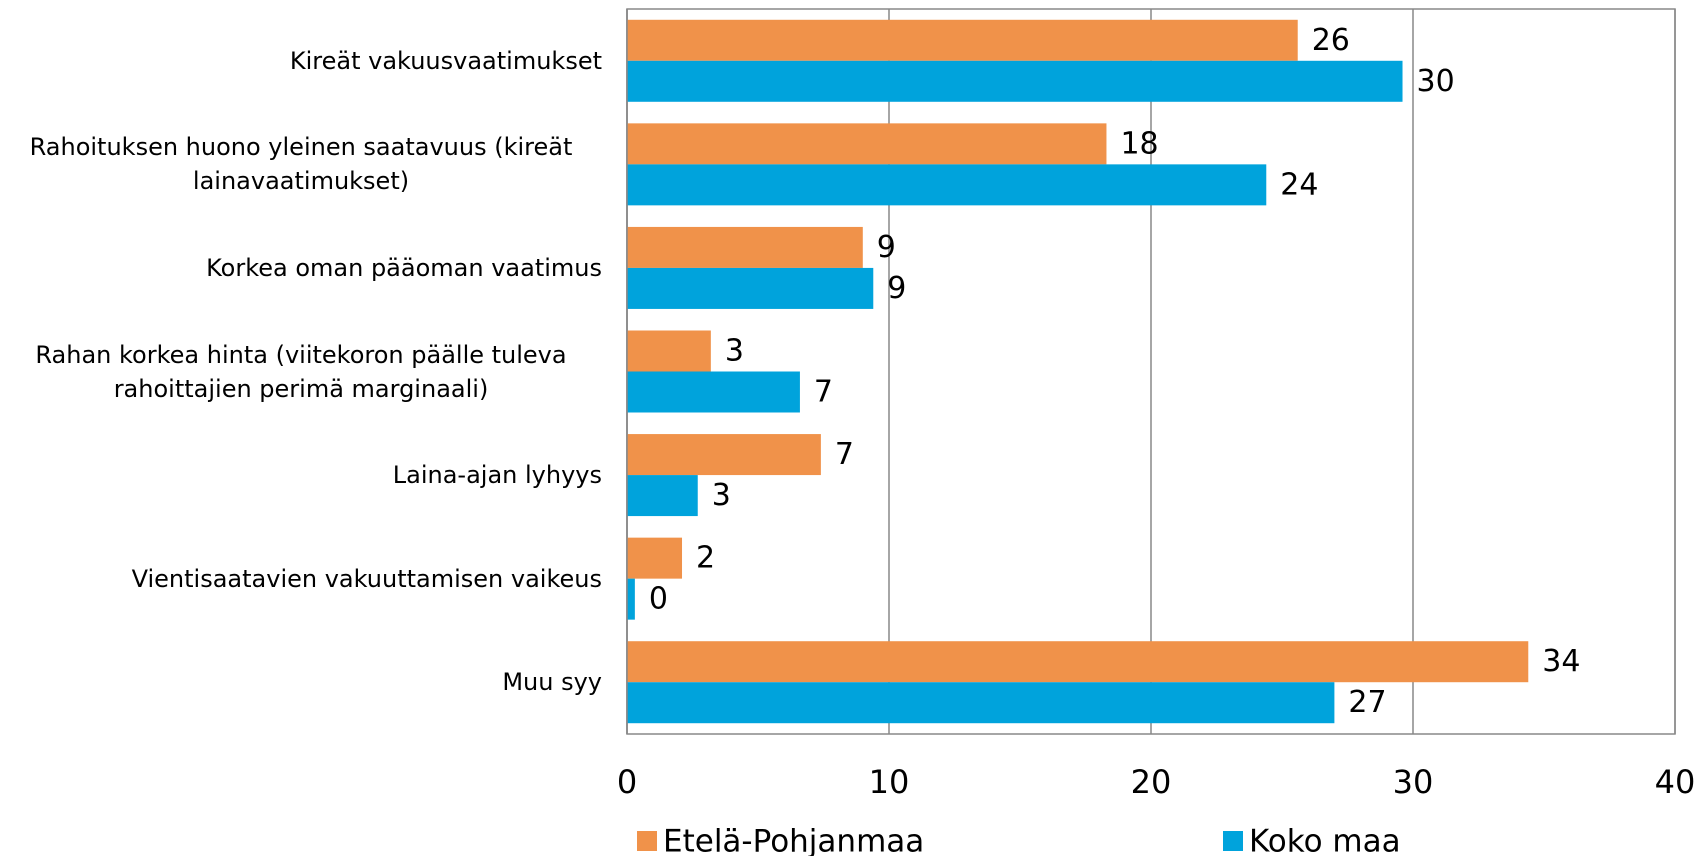 This screenshot has height=856, width=1704. Describe the element at coordinates (366, 578) in the screenshot. I see `category-text: Vientisaatavien vakuuttamisen vaikeus` at that location.